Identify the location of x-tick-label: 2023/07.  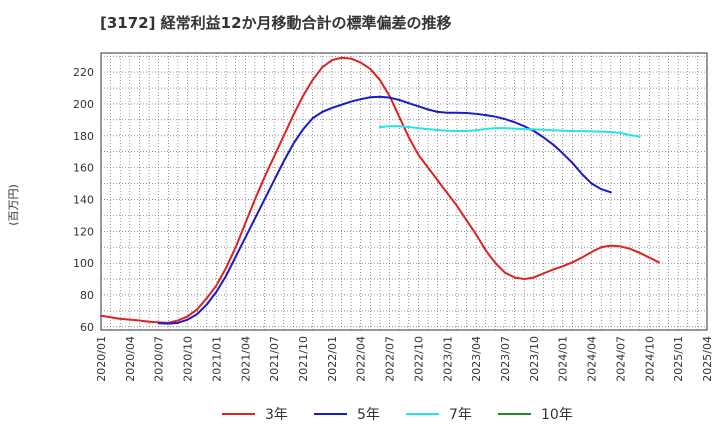
(505, 359).